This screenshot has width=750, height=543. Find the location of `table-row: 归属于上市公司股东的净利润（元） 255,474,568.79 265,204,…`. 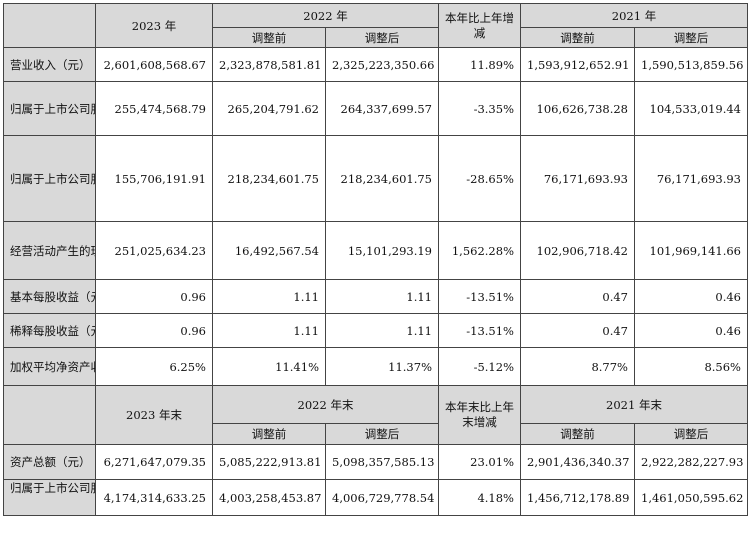

table-row: 归属于上市公司股东的净利润（元） 255,474,568.79 265,204,… is located at coordinates (375, 108).